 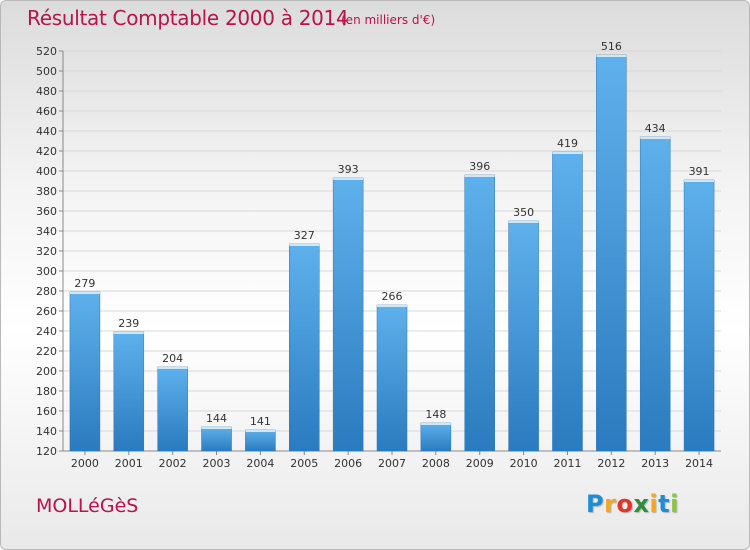 What do you see at coordinates (392, 296) in the screenshot?
I see `data-label: 266` at bounding box center [392, 296].